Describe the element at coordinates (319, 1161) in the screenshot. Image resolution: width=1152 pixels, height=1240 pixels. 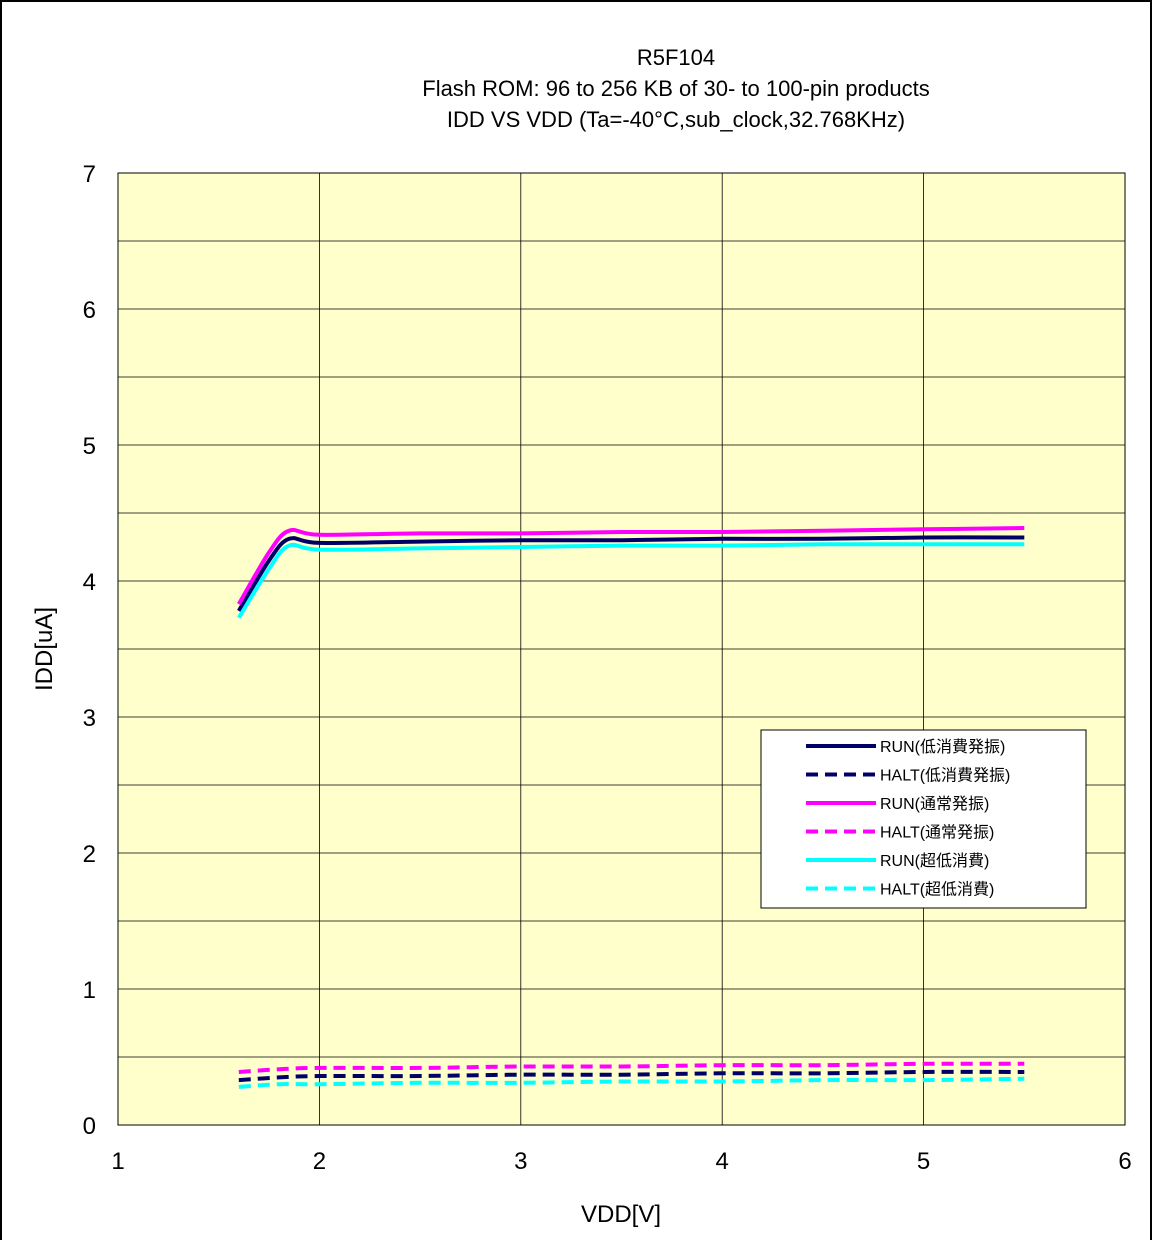
I see `x-tick-label: 2` at that location.